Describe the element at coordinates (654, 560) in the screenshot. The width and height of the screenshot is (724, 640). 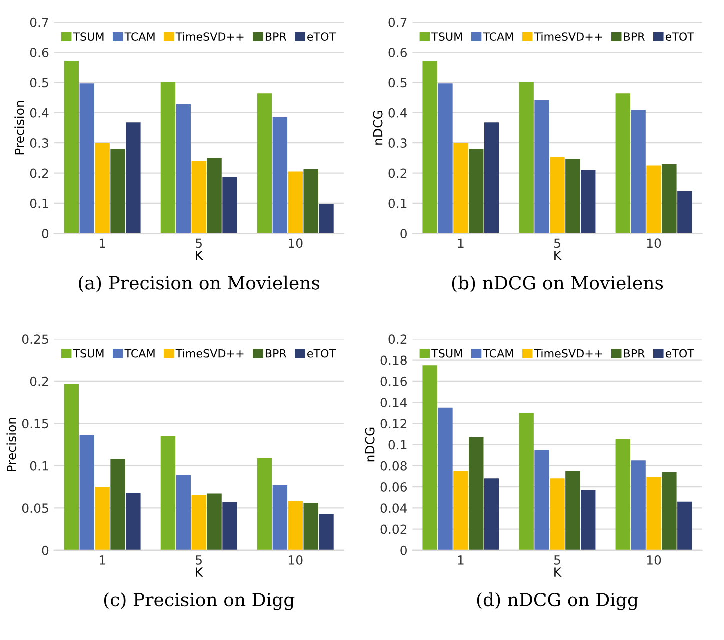
I see `x-tick-label: 10` at that location.